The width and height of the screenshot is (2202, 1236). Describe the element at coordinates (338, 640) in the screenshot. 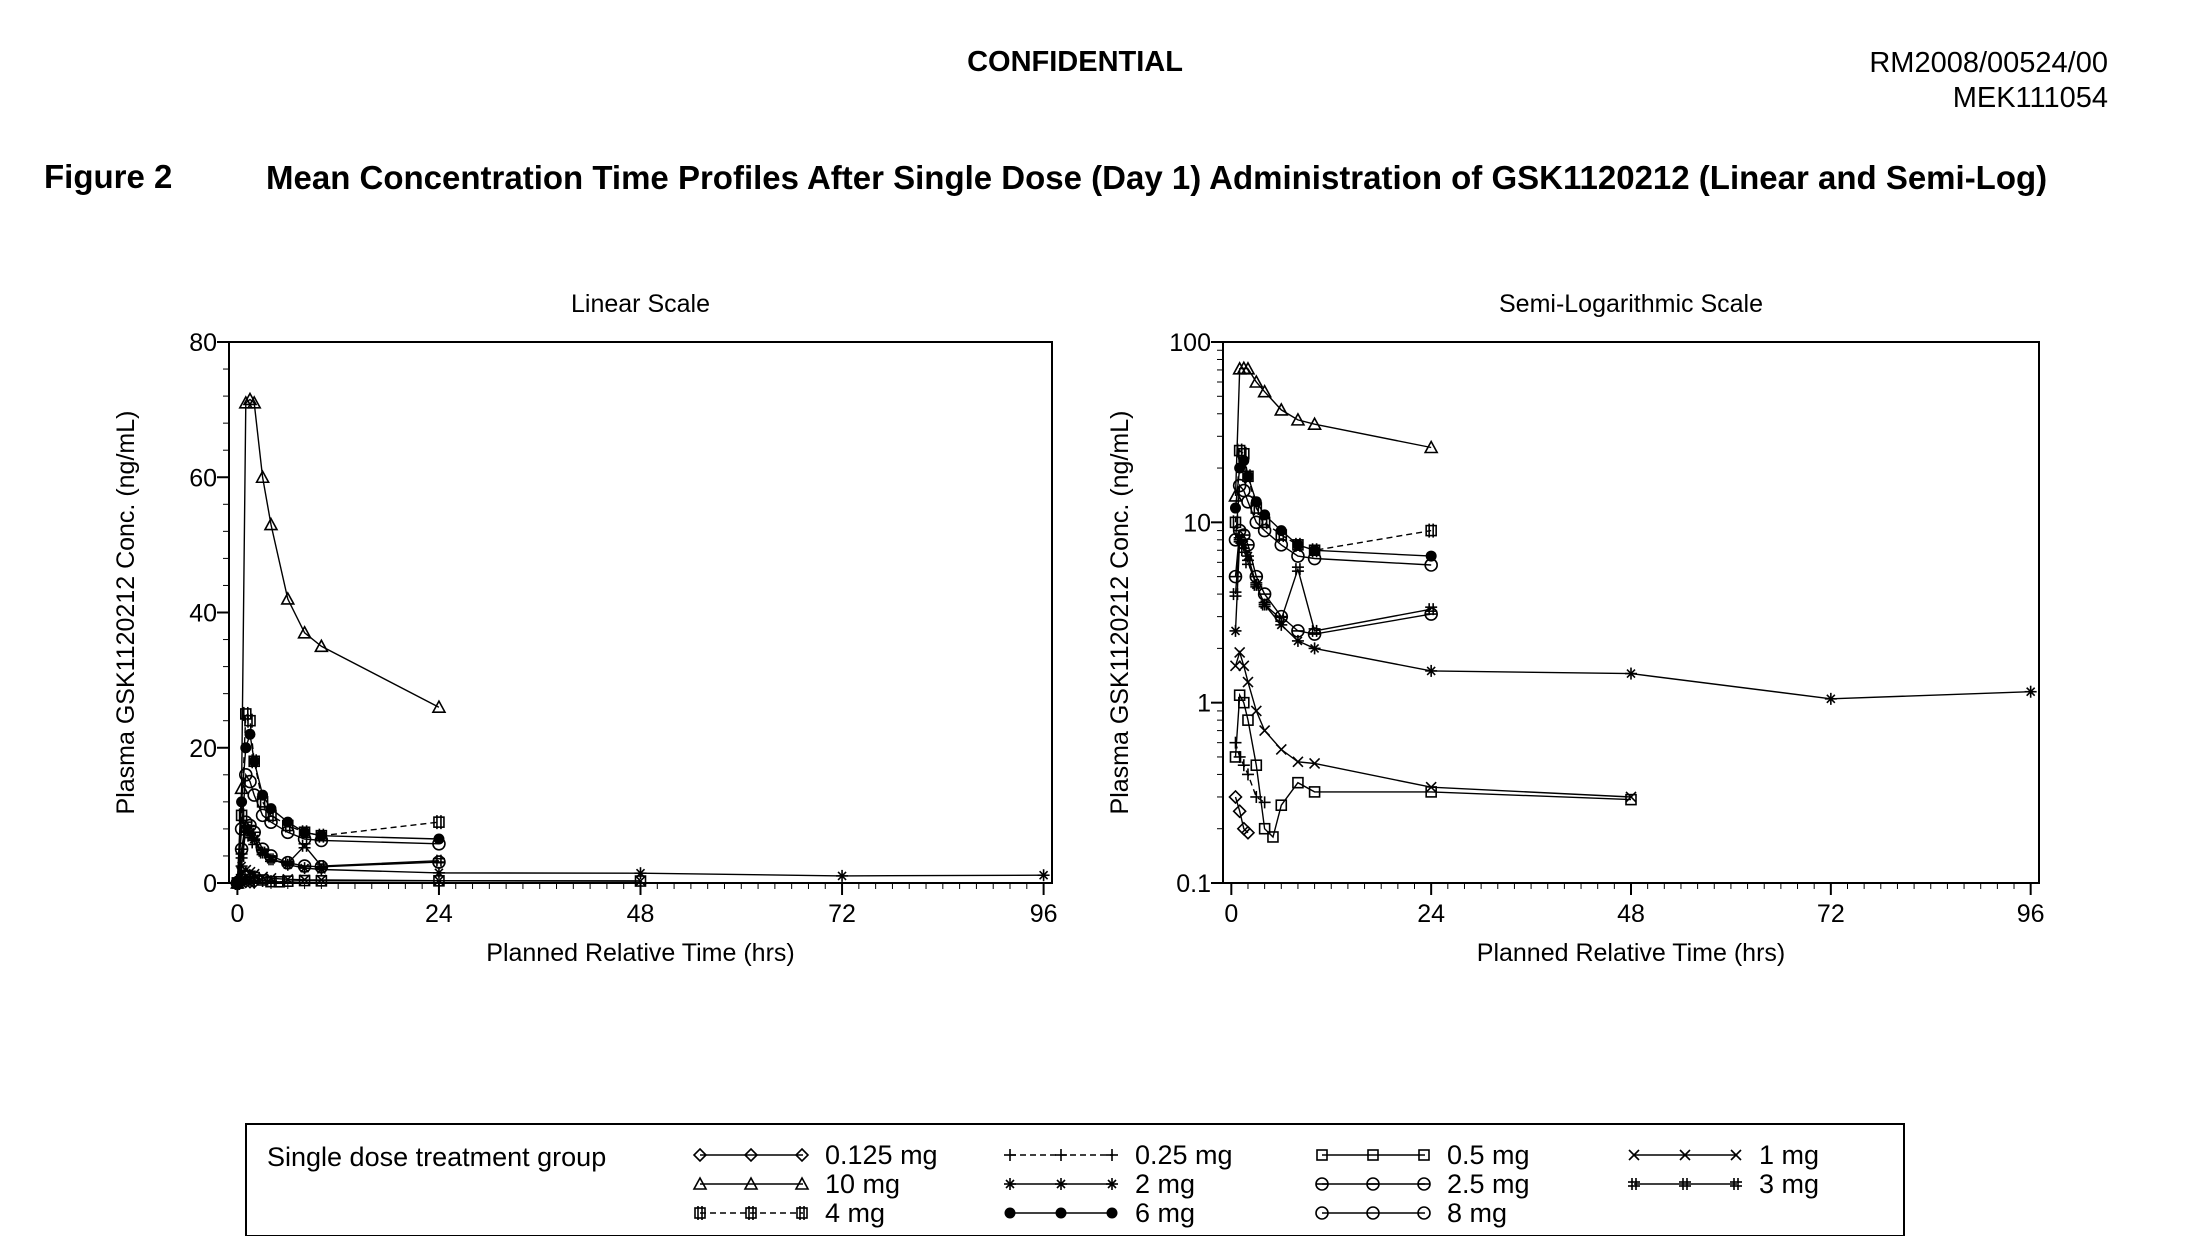

I see `series-10-mg` at that location.